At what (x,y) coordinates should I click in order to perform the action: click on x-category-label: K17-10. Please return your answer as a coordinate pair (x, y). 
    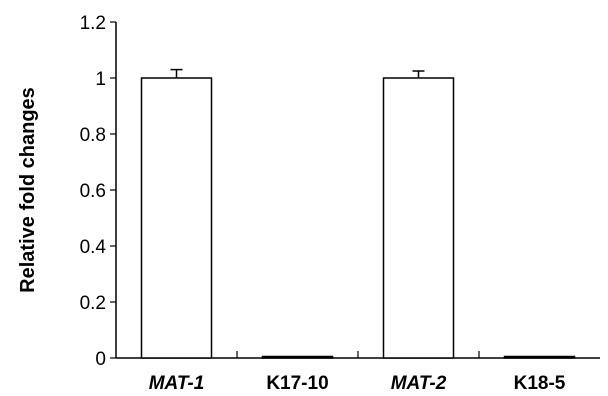
    Looking at the image, I should click on (297, 383).